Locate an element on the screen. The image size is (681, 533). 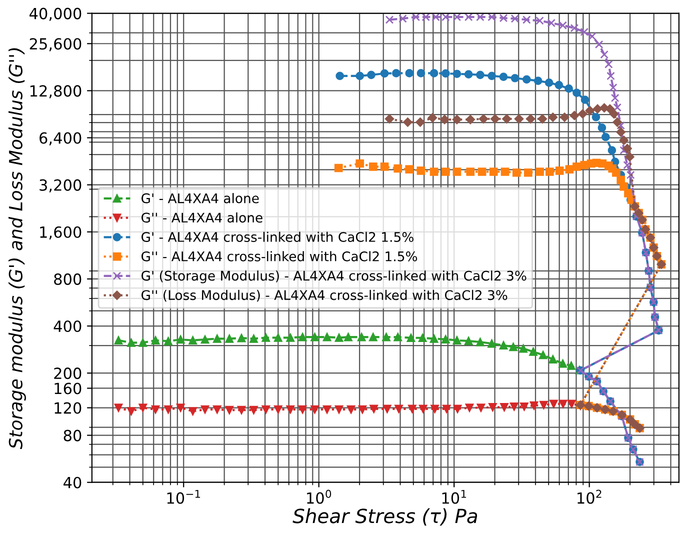
y-tick-label: 120 is located at coordinates (68, 408).